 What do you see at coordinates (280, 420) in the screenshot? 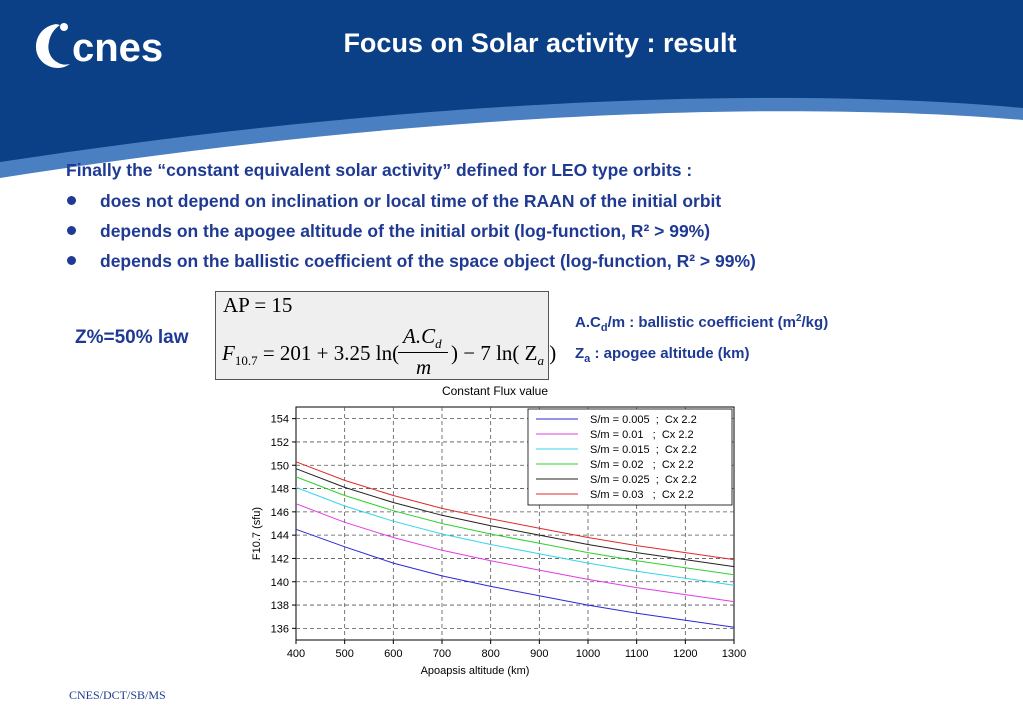
I see `y-tick-label: 154` at bounding box center [280, 420].